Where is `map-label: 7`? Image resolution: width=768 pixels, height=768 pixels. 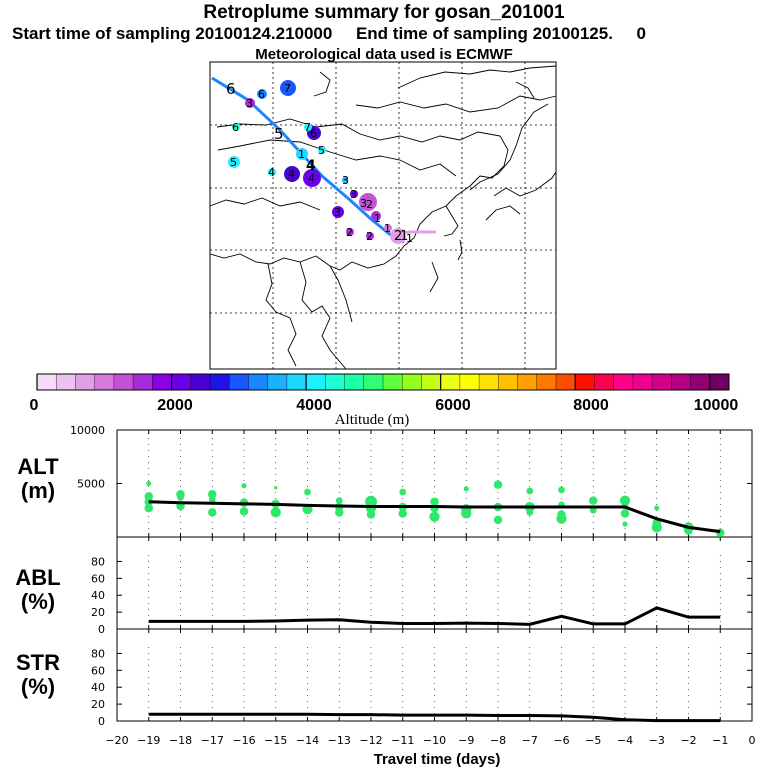
map-label: 7 is located at coordinates (287, 88).